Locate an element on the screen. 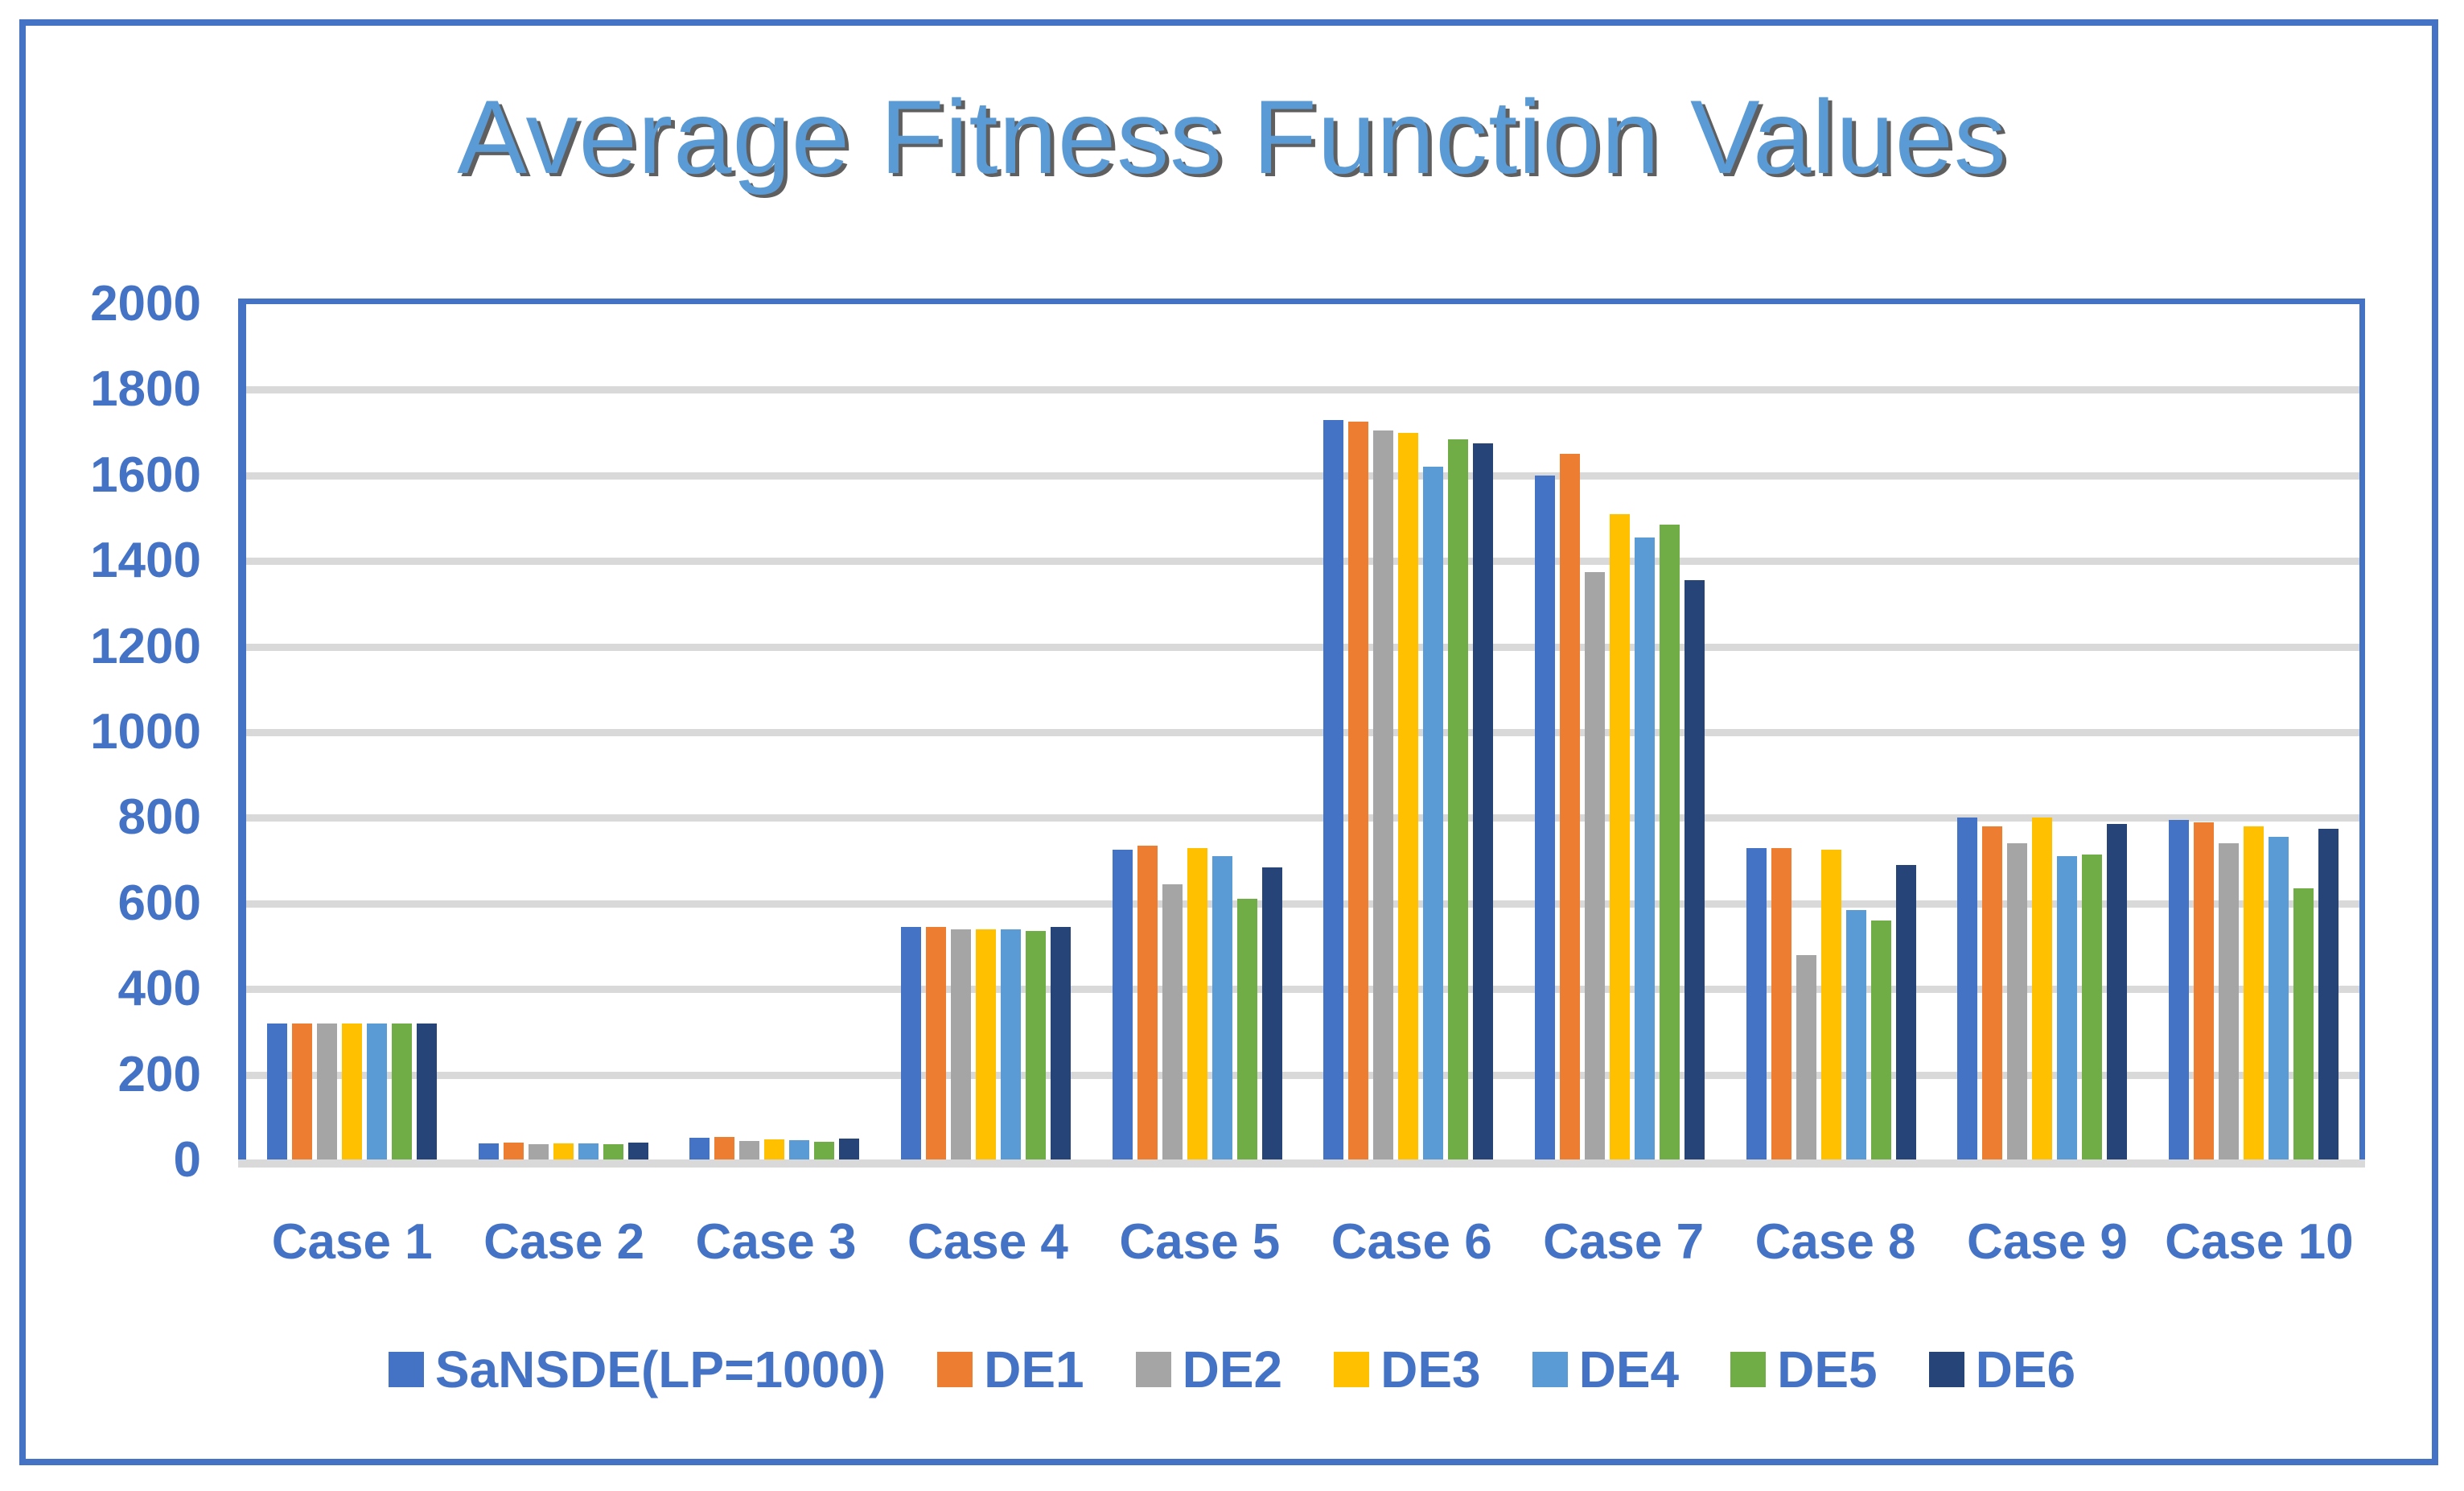  x-label-case-4: Case 4 is located at coordinates (987, 1242).